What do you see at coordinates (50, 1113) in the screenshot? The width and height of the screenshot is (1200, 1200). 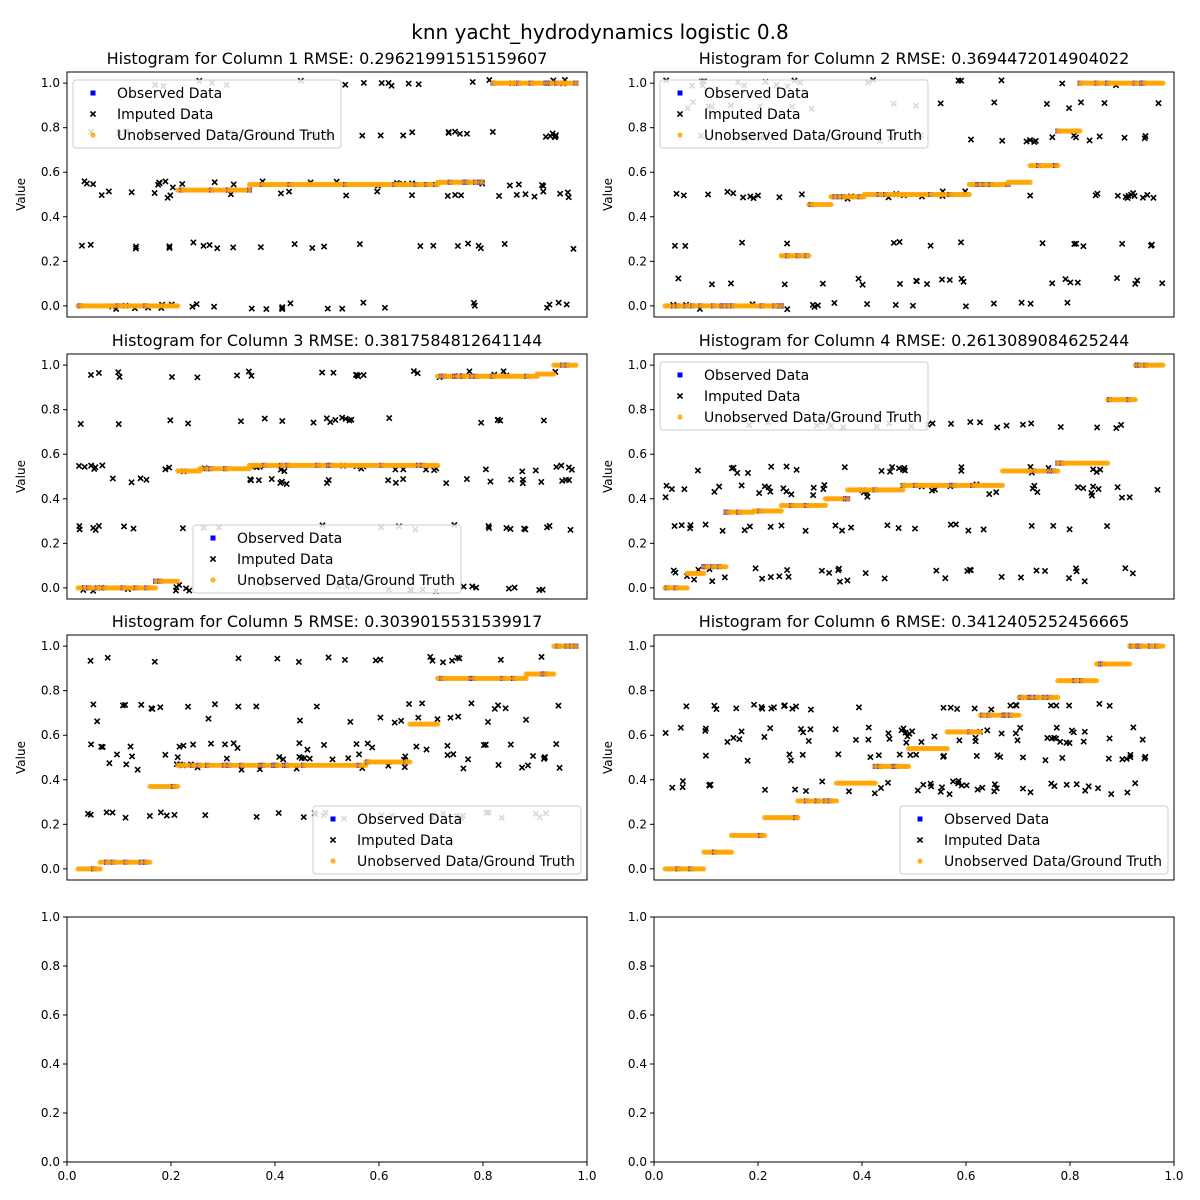 I see `y-tick-label: 0.2` at bounding box center [50, 1113].